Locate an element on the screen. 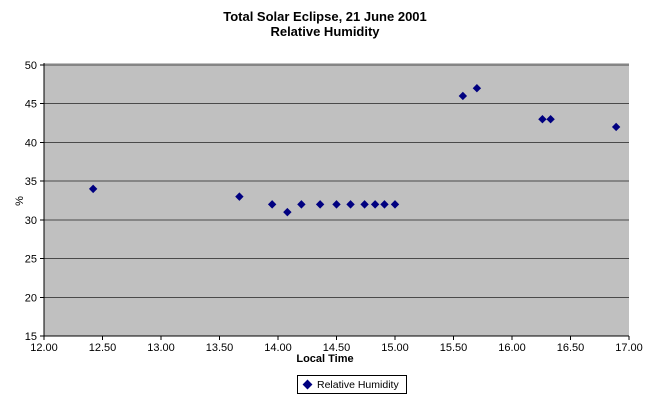 The width and height of the screenshot is (650, 400). y-tick-label: 30 is located at coordinates (31, 221).